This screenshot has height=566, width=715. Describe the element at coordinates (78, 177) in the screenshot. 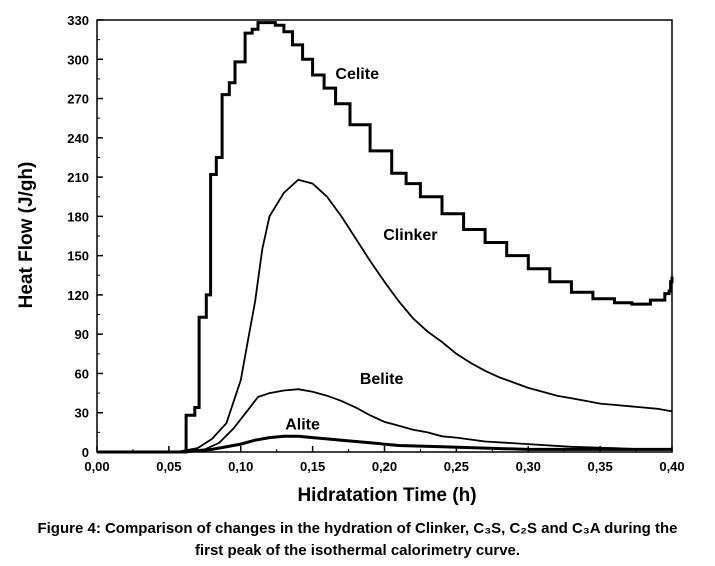

I see `y-tick-label: 210` at that location.